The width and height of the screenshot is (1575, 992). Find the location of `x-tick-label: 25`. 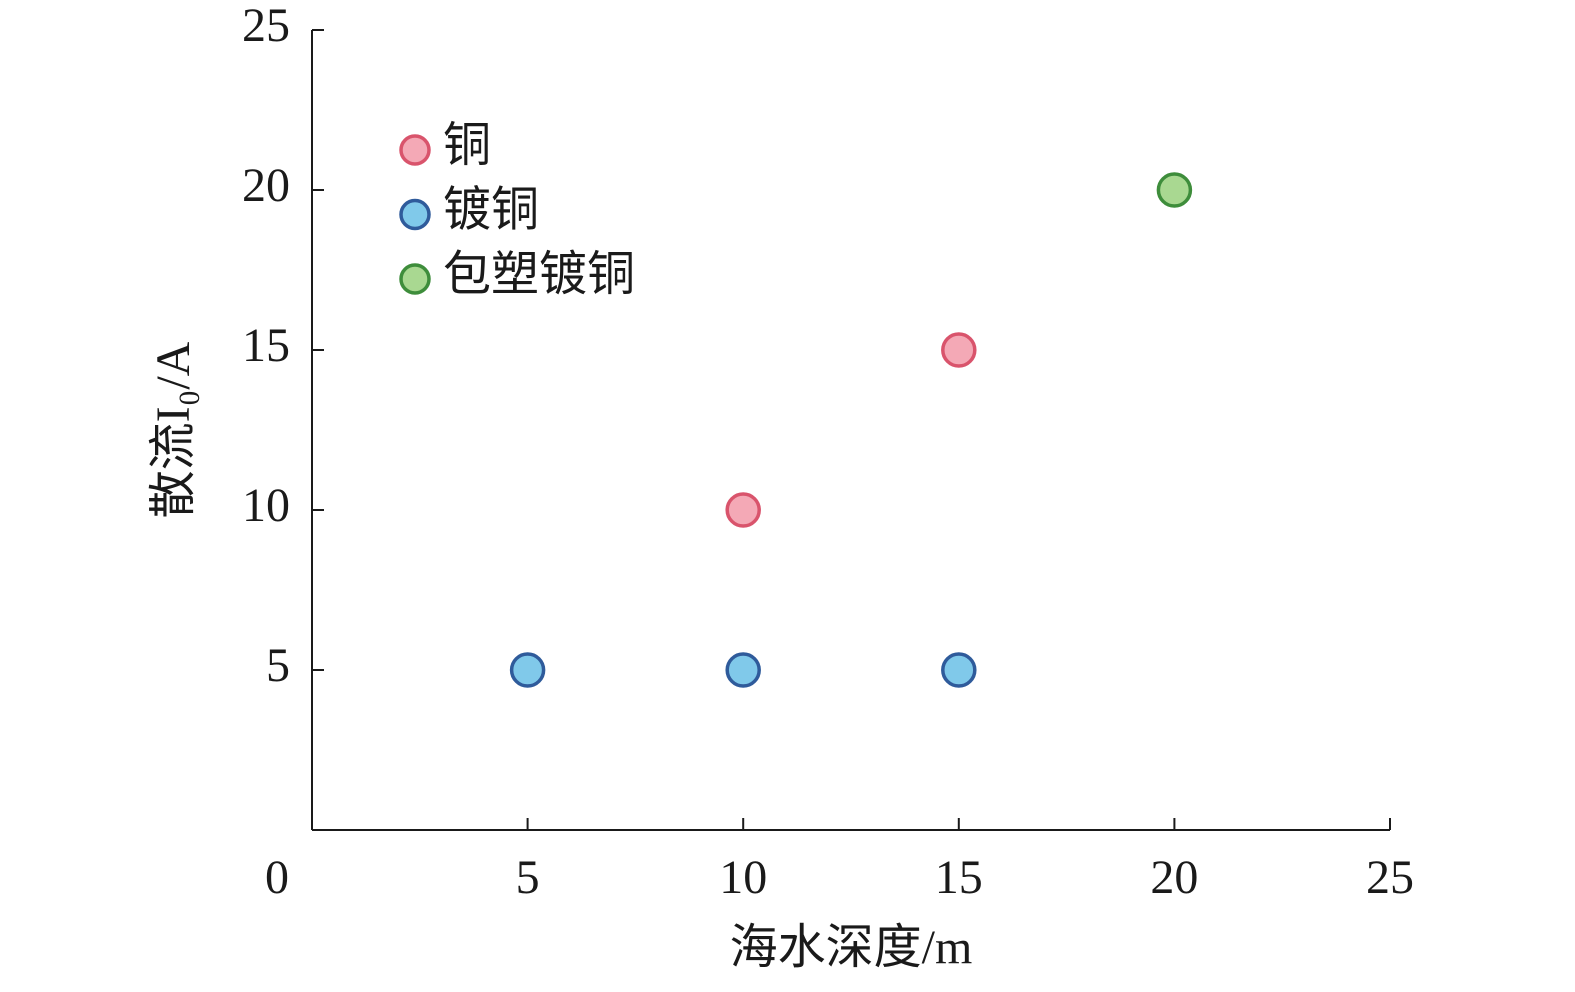

x-tick-label: 25 is located at coordinates (1390, 877).